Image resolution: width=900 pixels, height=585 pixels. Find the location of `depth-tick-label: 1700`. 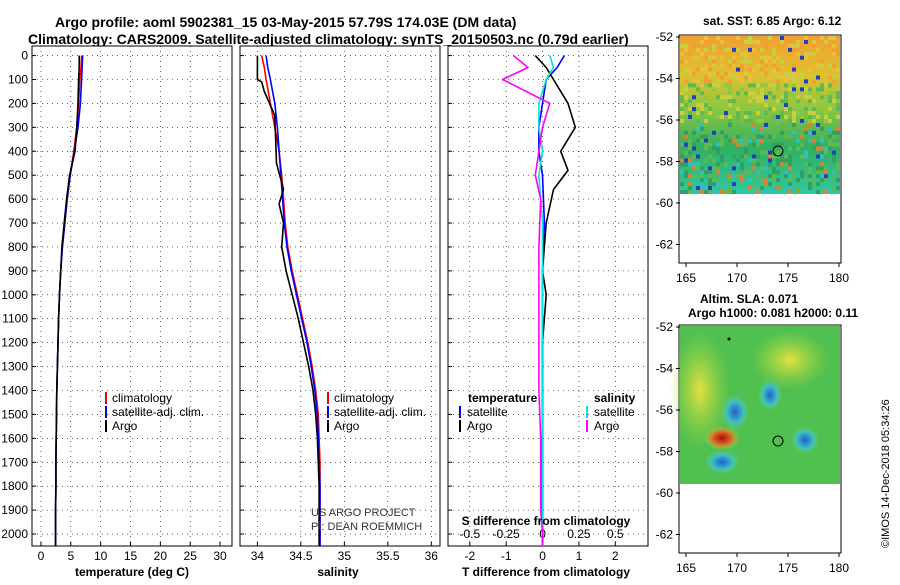

depth-tick-label: 1700 is located at coordinates (14, 462).